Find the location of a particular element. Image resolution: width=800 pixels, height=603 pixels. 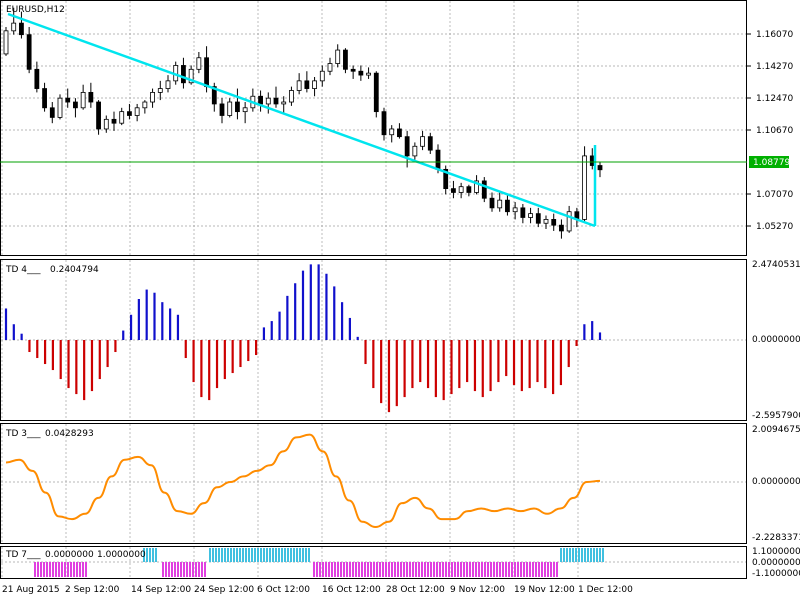

td4-scale-zero: 0.0000000 is located at coordinates (776, 340).